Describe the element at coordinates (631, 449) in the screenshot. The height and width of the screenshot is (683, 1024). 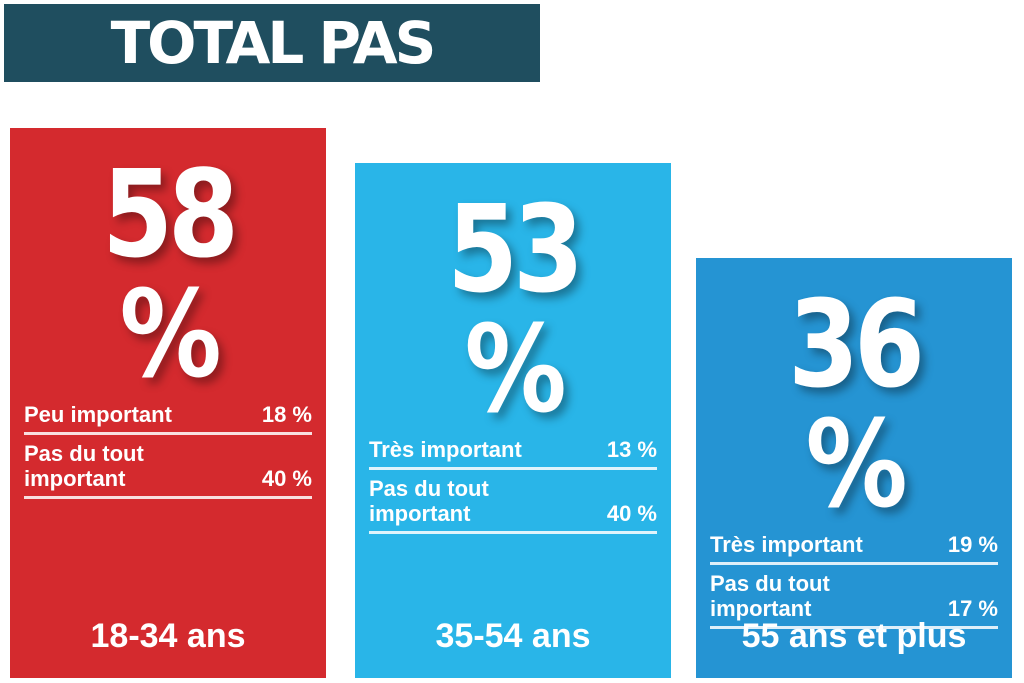
I see `breakdown-value: 13 %` at that location.